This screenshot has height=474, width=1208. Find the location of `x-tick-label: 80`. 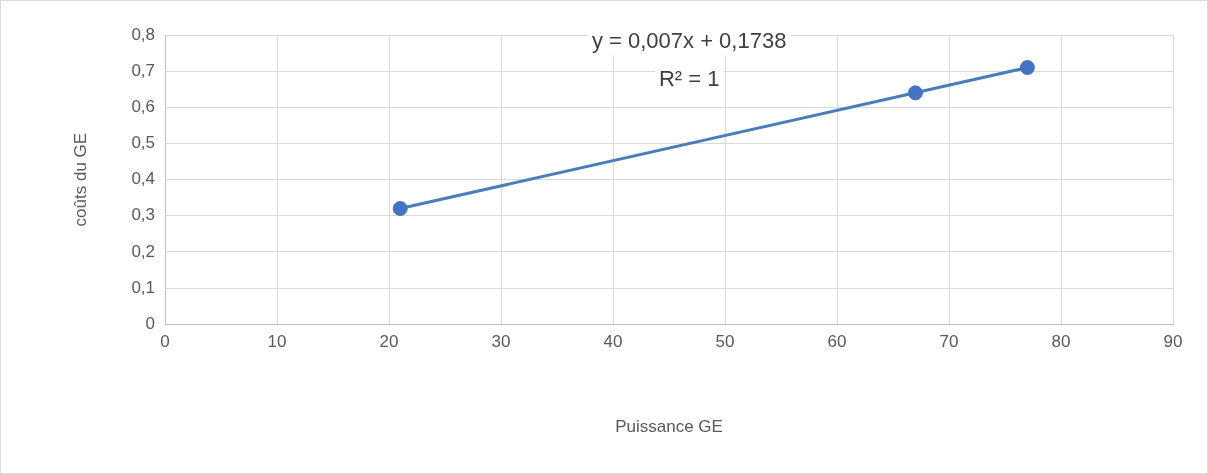

x-tick-label: 80 is located at coordinates (1061, 342).